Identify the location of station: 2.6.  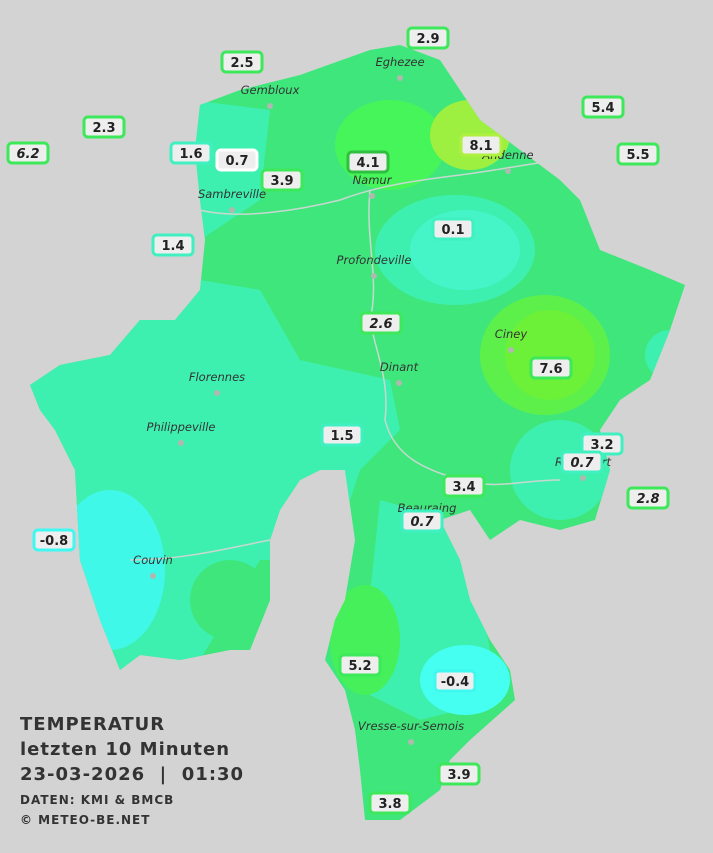
(381, 323).